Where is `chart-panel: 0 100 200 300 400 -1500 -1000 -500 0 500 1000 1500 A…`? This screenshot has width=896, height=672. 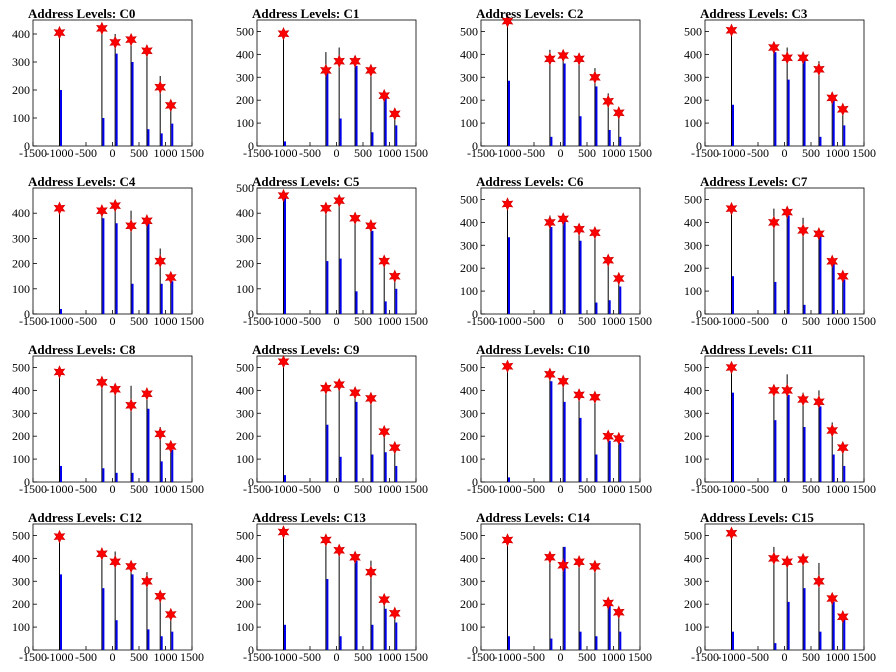
chart-panel: 0 100 200 300 400 -1500 -1000 -500 0 500 1000 1500 A… is located at coordinates (112, 84).